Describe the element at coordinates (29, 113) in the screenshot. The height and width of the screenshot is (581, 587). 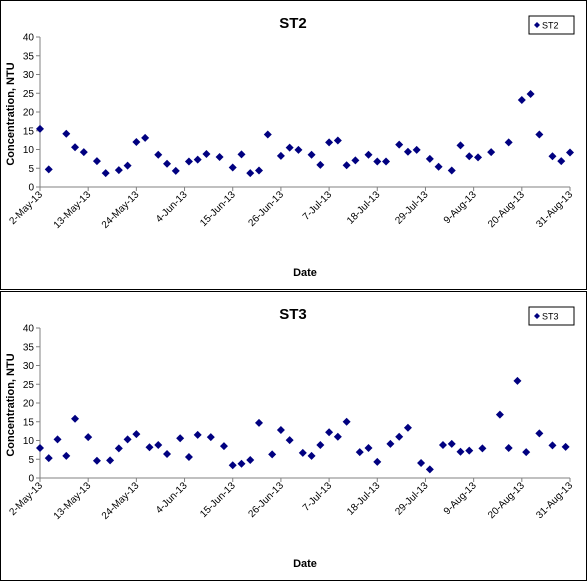
I see `y-tick-label: 20` at that location.